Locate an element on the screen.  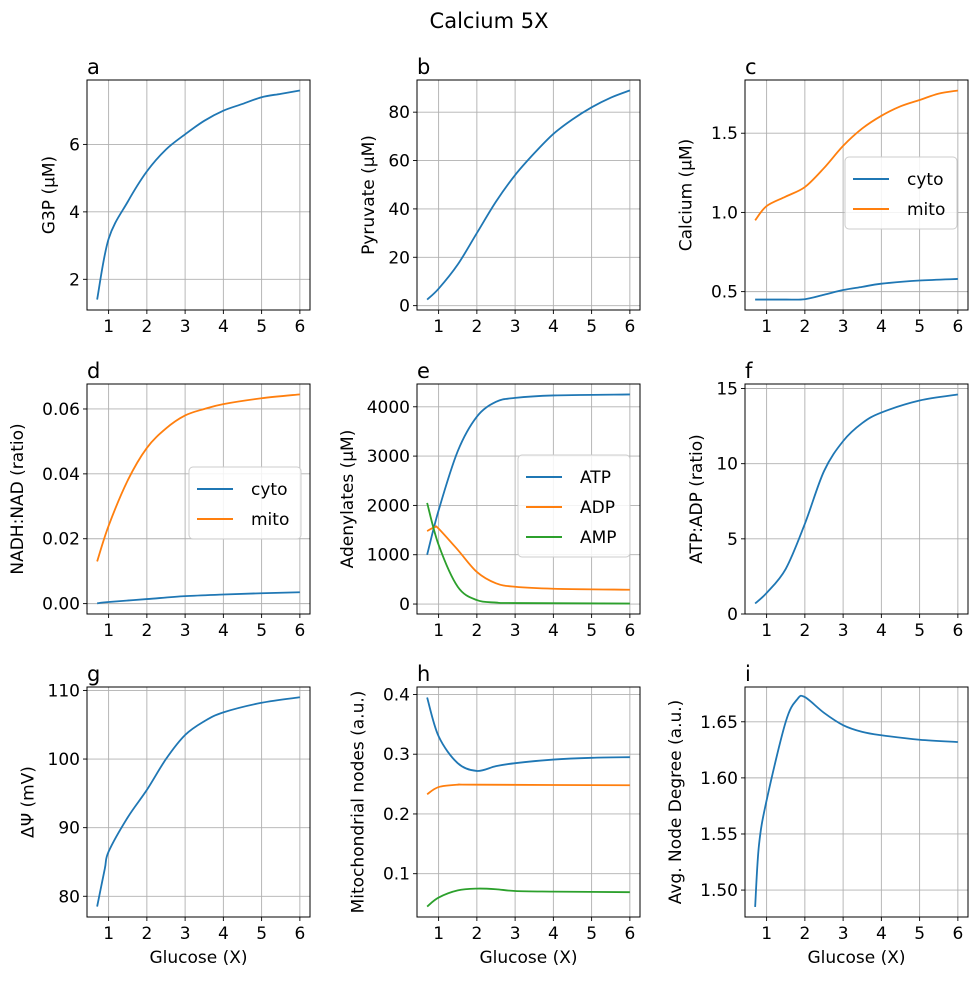
panel-letter: b is located at coordinates (423, 67).